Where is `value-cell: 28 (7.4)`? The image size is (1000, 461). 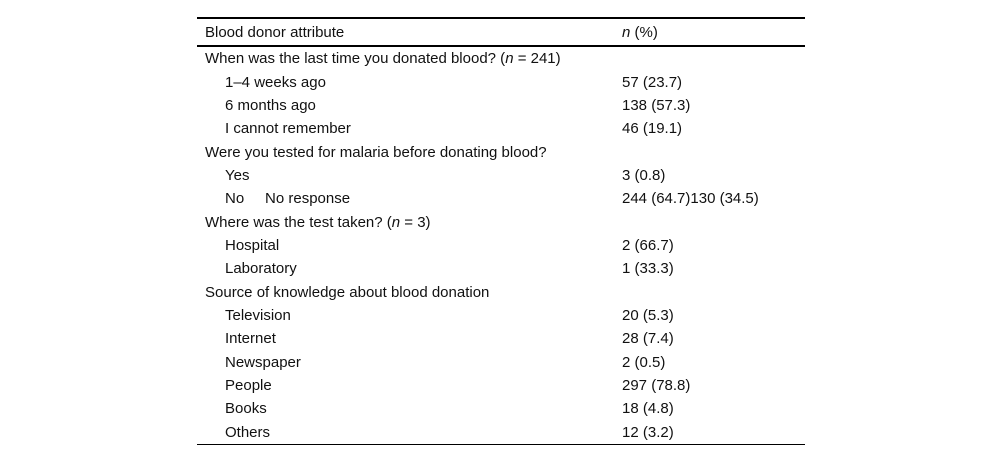 value-cell: 28 (7.4) is located at coordinates (648, 339).